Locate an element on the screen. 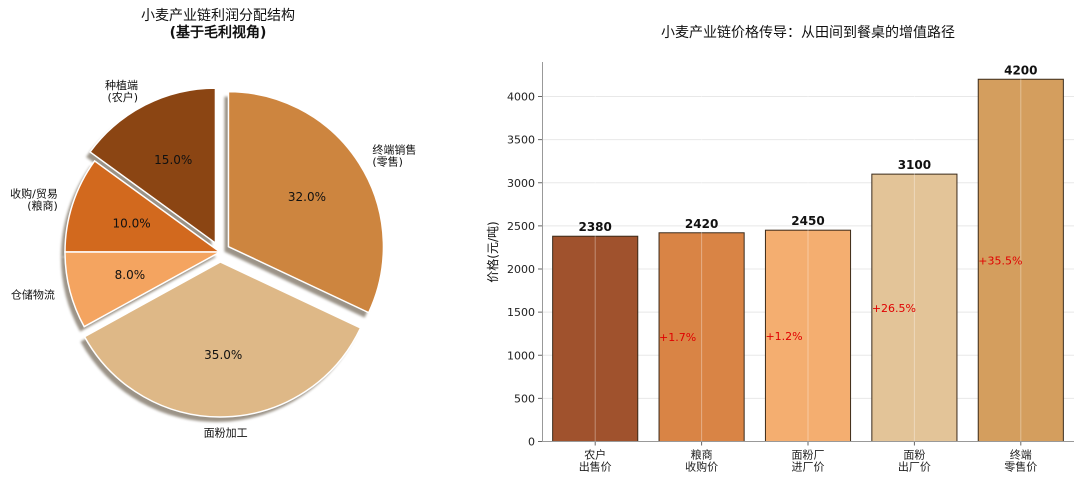  bar-y-tick-label: 4000 is located at coordinates (521, 97).